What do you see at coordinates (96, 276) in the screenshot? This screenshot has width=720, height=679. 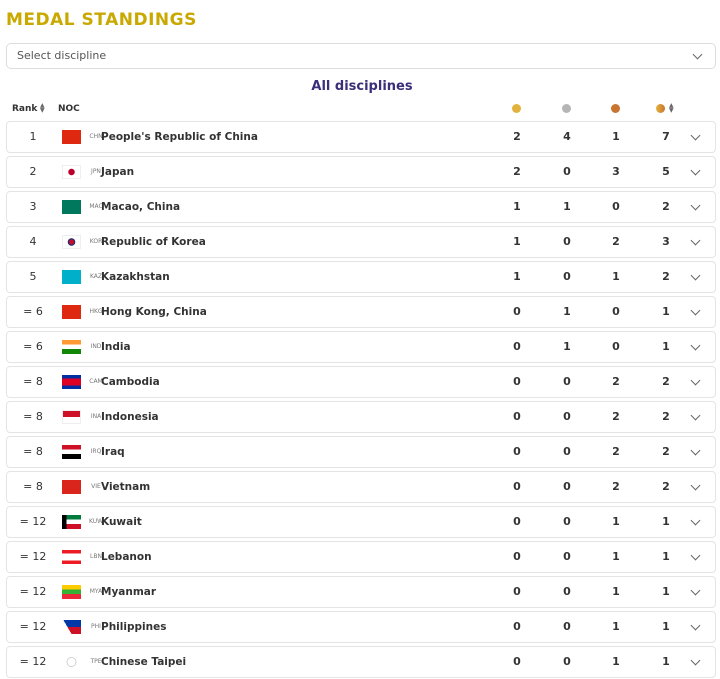 I see `noc-code: KAZ` at bounding box center [96, 276].